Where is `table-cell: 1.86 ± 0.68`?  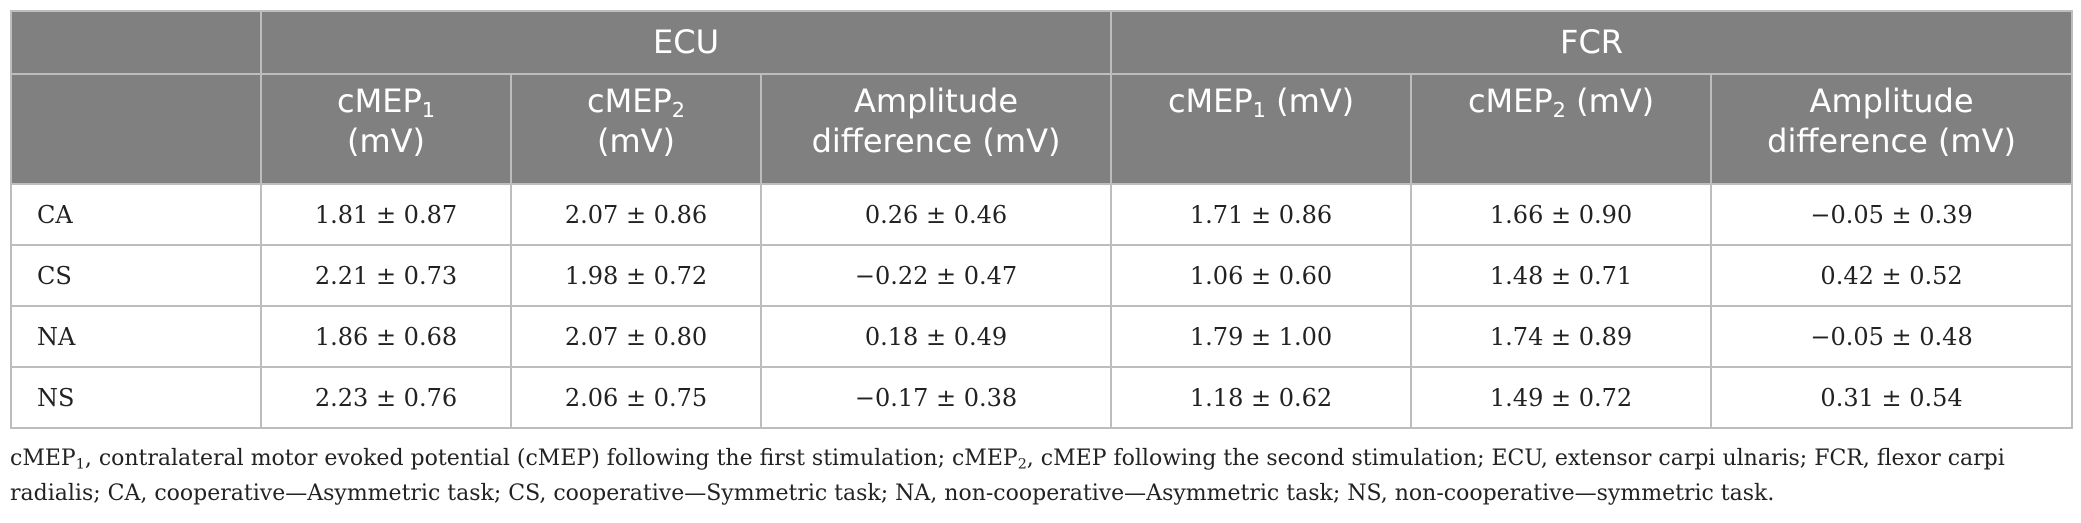
table-cell: 1.86 ± 0.68 is located at coordinates (386, 336).